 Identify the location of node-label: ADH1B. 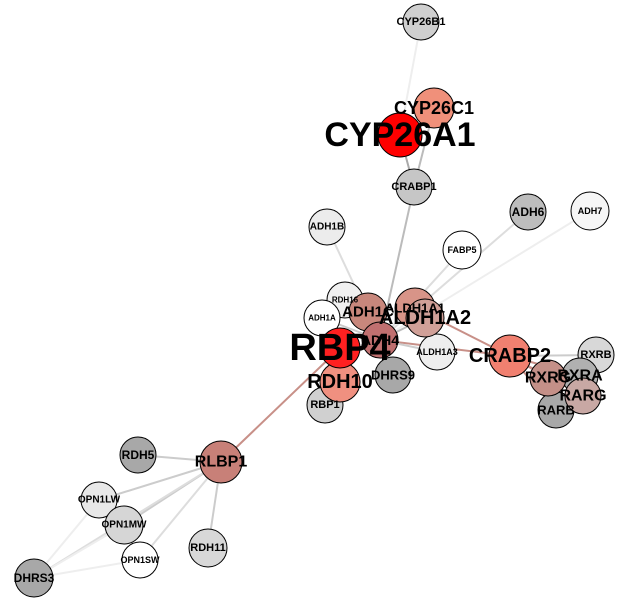
(327, 227).